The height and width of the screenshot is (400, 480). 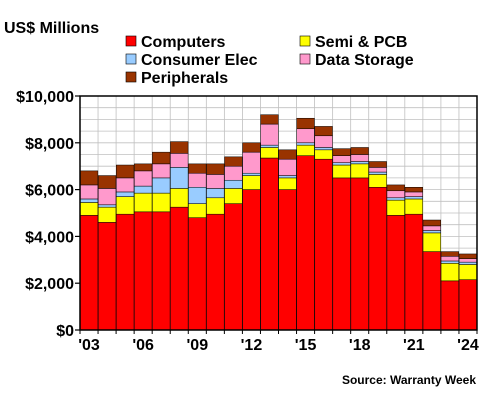 I want to click on bar-segment-consumer-elec-2006, so click(x=143, y=189).